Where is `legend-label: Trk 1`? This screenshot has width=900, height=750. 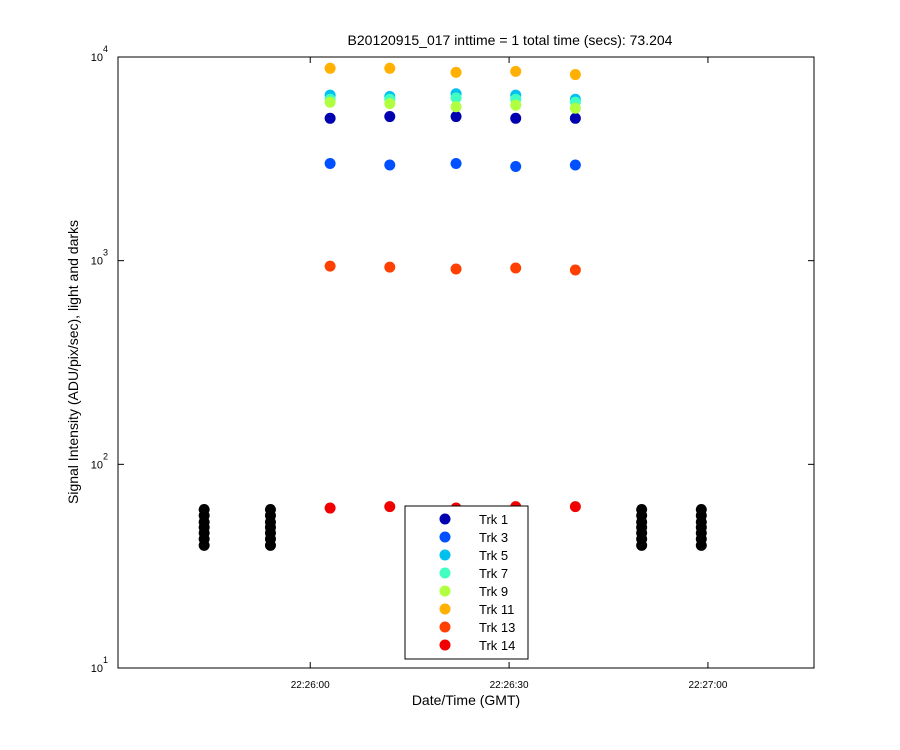 legend-label: Trk 1 is located at coordinates (493, 519).